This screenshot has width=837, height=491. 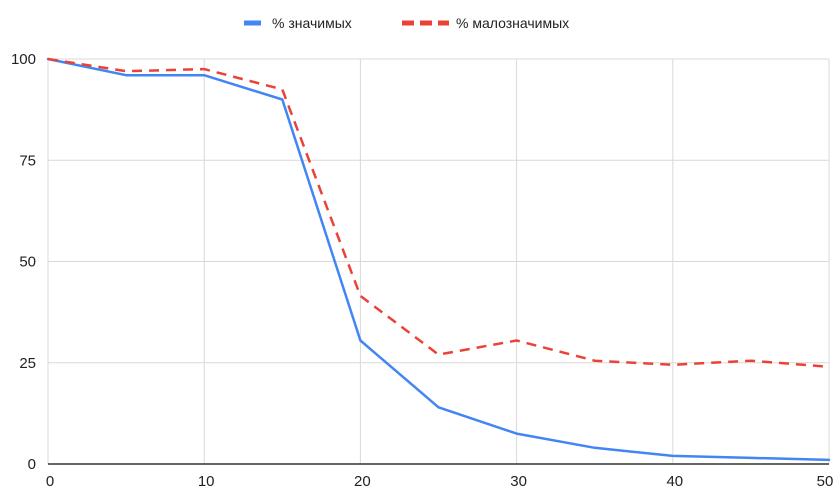 I want to click on x-tick-label: 50, so click(x=825, y=481).